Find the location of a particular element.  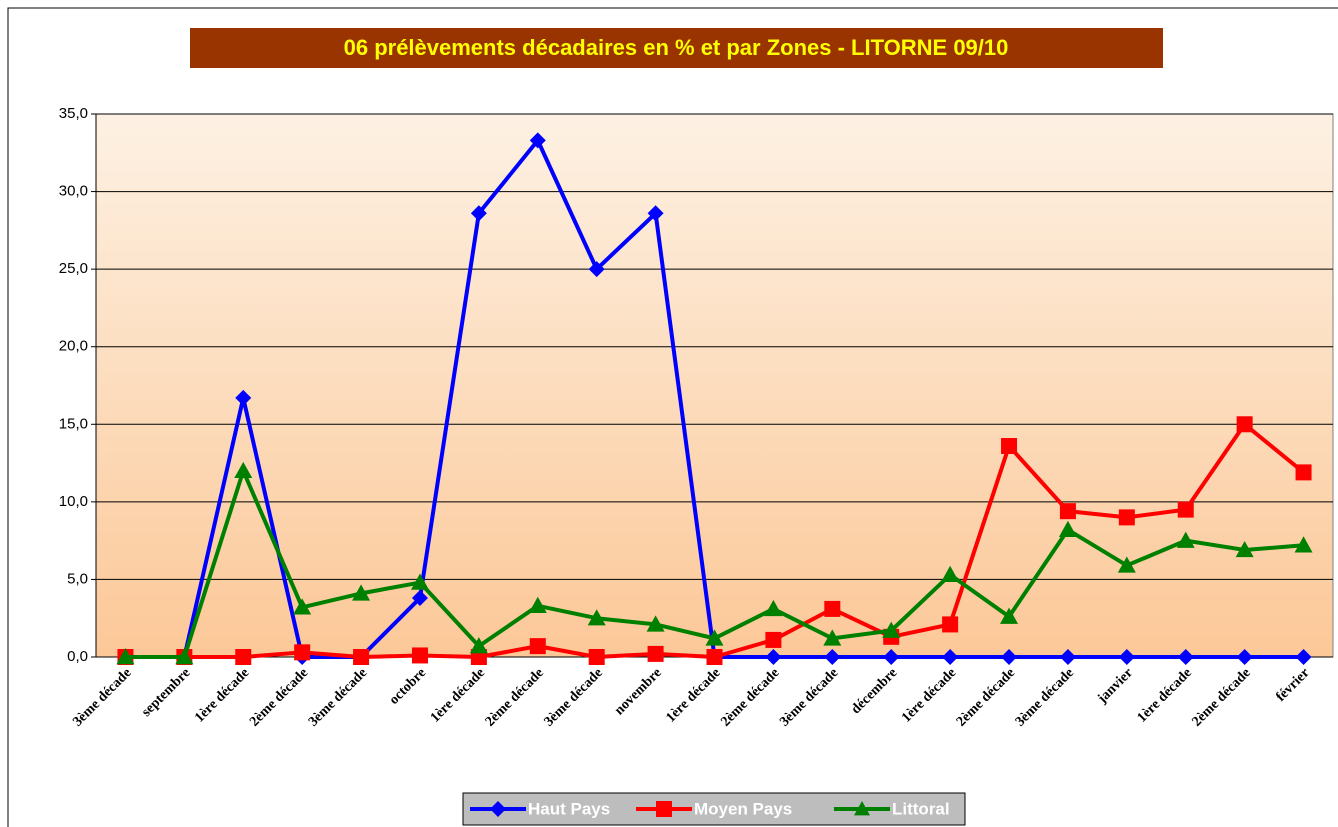

legend-label: Moyen Pays is located at coordinates (743, 808).